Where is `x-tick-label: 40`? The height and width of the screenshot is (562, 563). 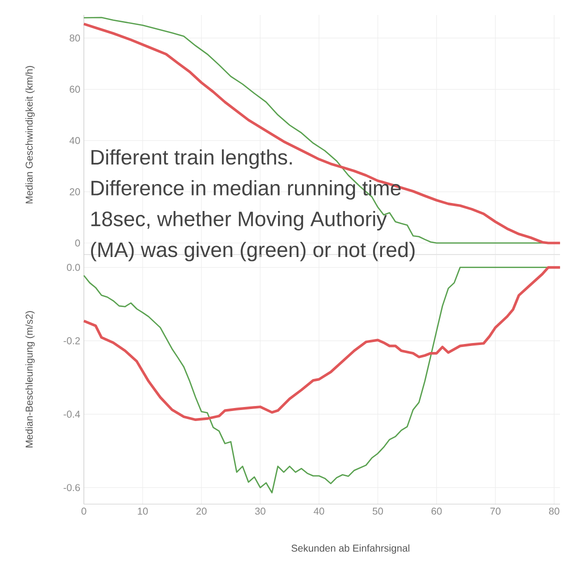
x-tick-label: 40 is located at coordinates (319, 511).